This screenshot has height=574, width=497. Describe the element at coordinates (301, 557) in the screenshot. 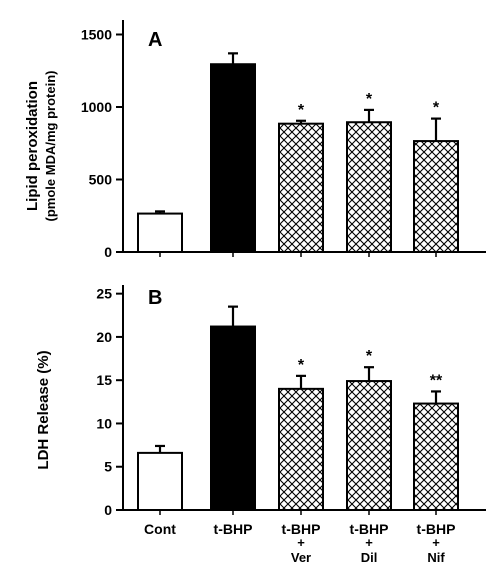

I see `x-category-sublabel: Ver` at that location.